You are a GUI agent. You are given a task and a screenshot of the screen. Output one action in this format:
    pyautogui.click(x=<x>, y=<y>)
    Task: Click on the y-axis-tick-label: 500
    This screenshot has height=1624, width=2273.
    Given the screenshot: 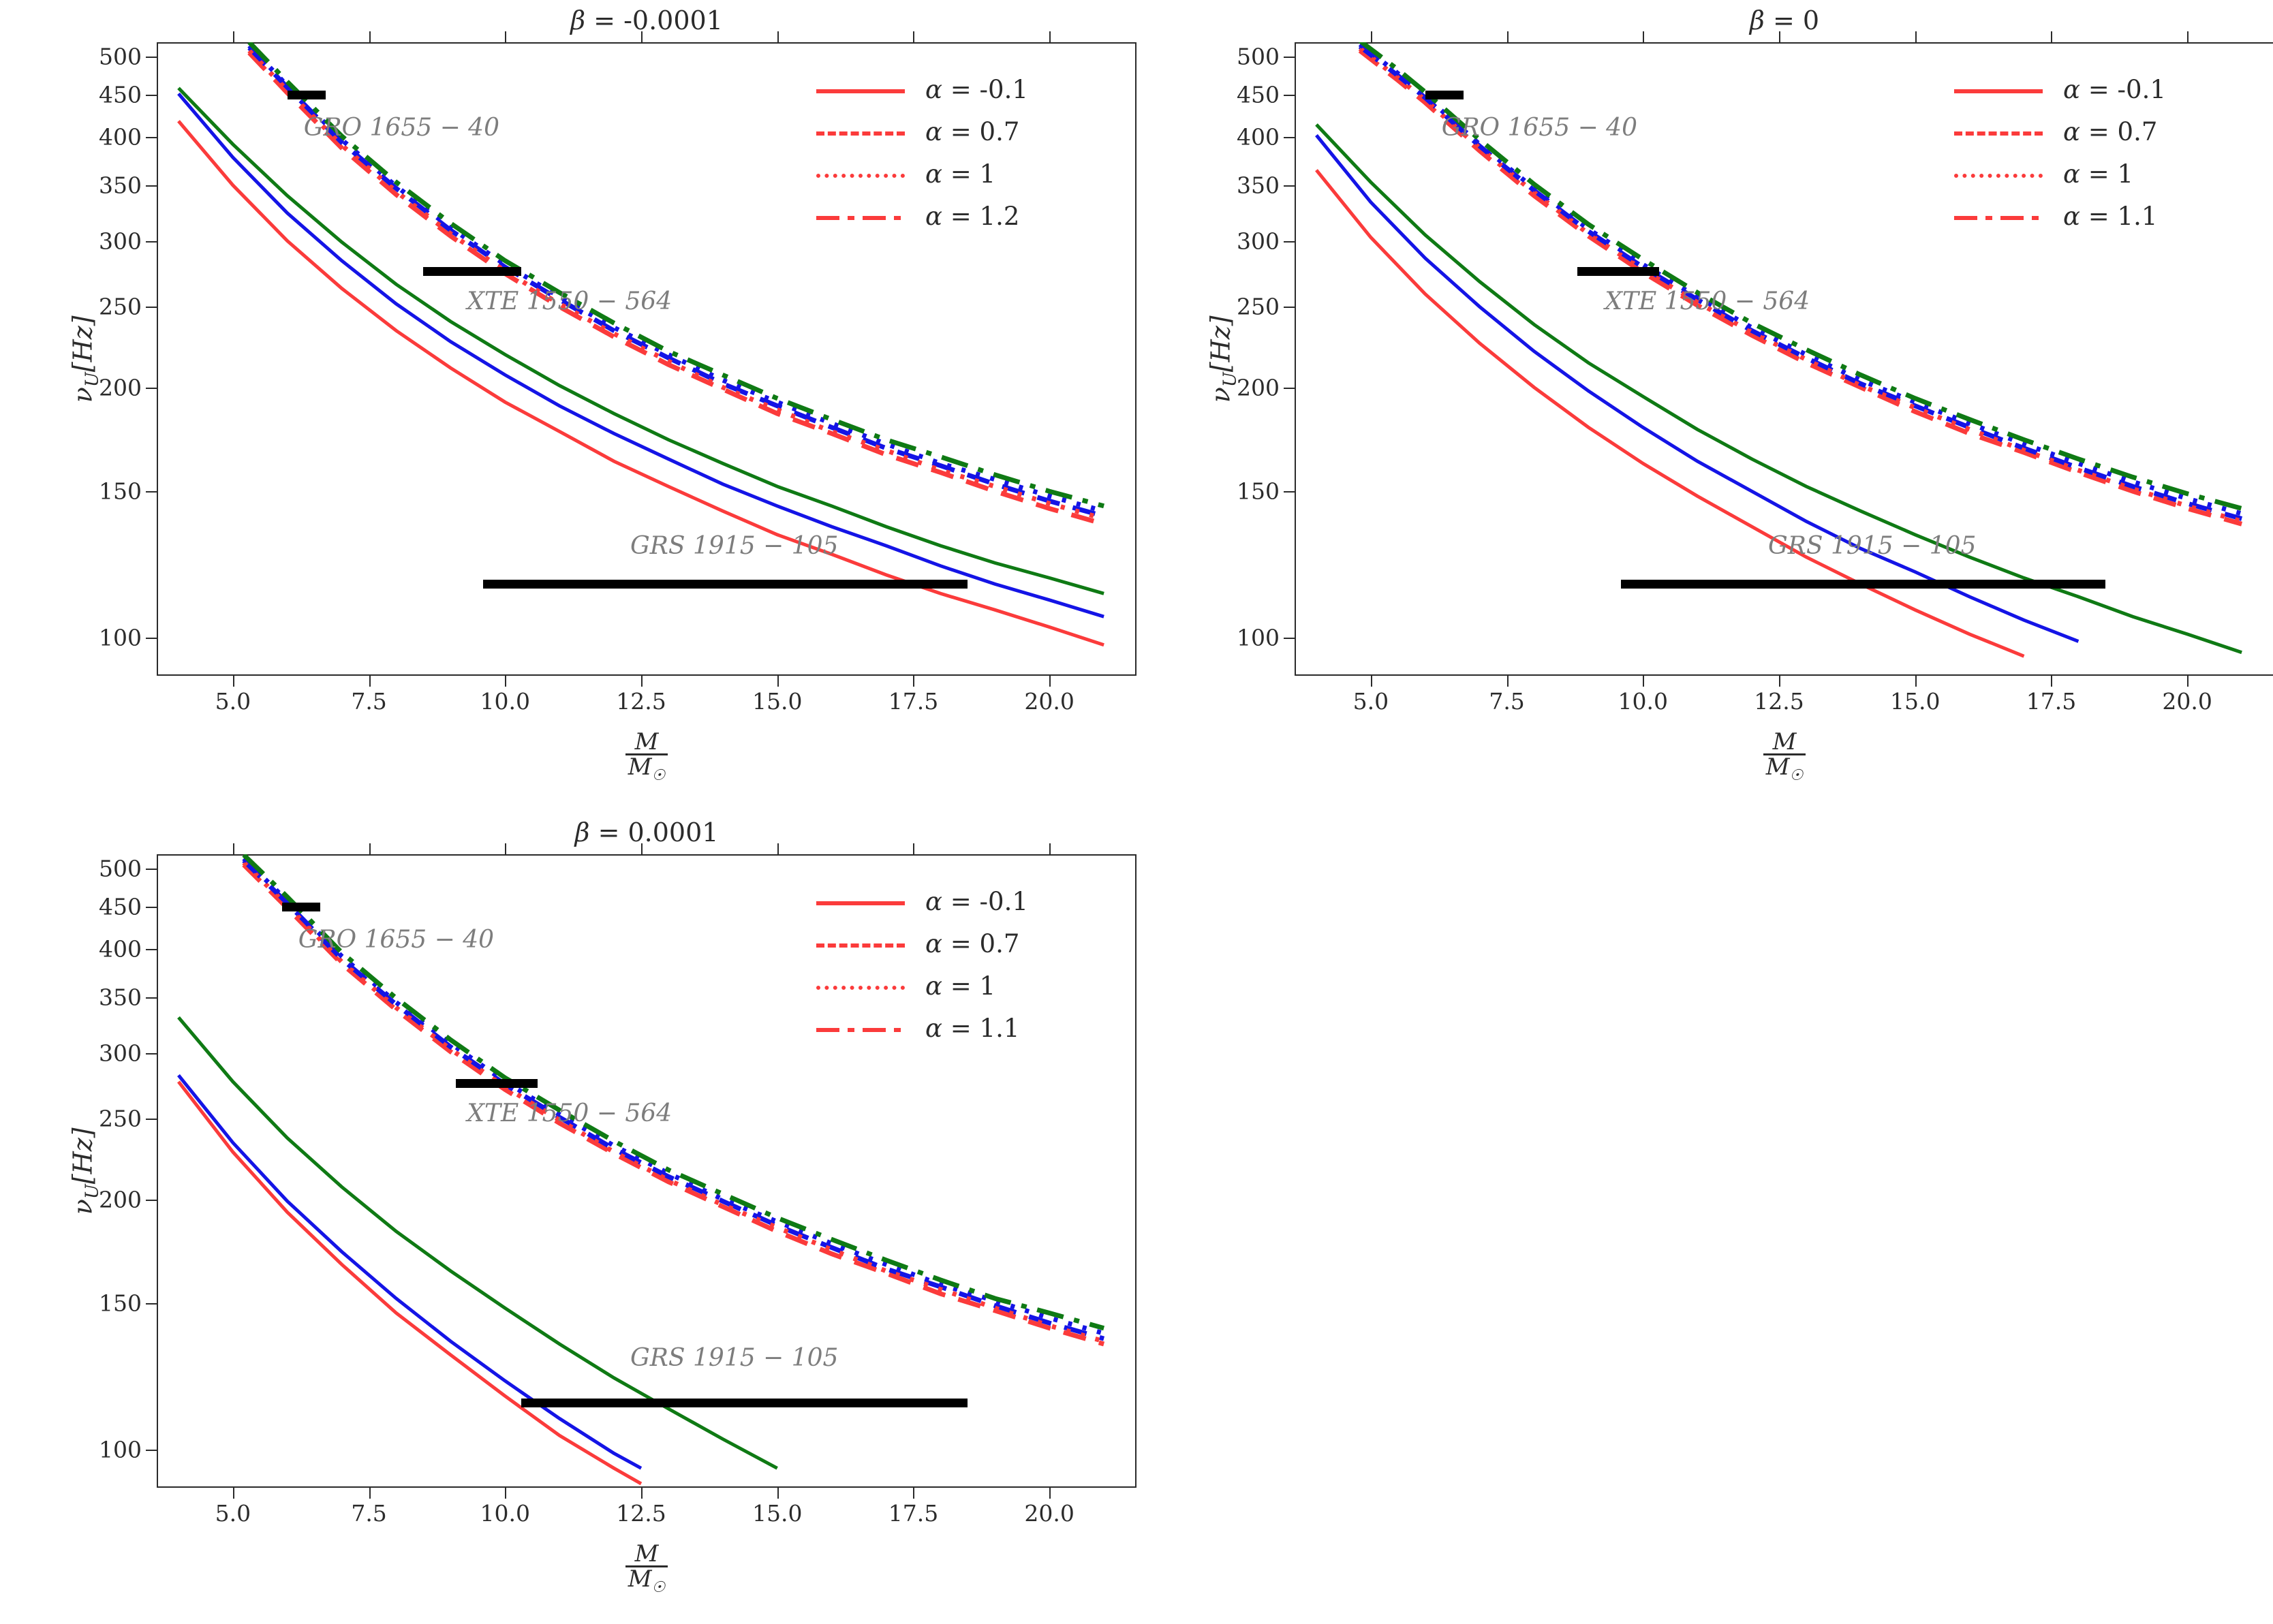 What is the action you would take?
    pyautogui.click(x=120, y=868)
    